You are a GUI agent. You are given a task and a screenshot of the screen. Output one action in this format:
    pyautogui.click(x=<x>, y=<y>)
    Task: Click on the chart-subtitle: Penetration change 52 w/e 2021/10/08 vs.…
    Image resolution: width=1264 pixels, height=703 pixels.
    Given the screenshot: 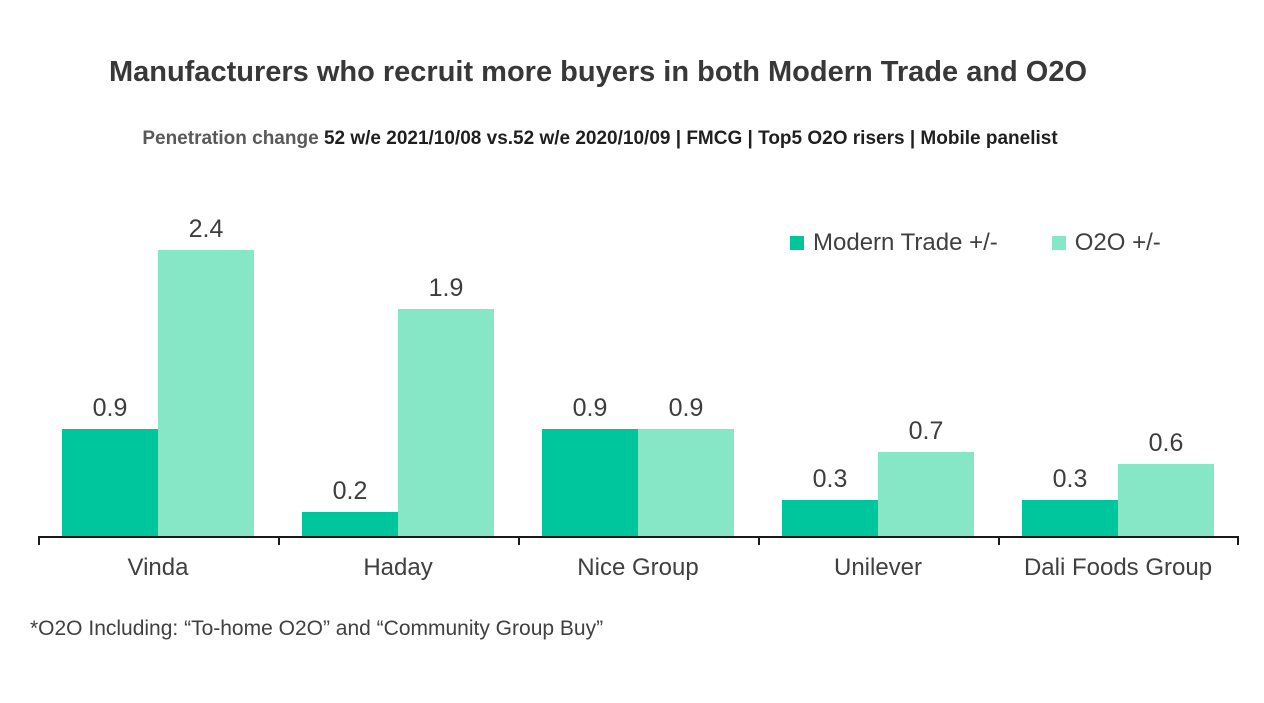 What is the action you would take?
    pyautogui.click(x=600, y=139)
    